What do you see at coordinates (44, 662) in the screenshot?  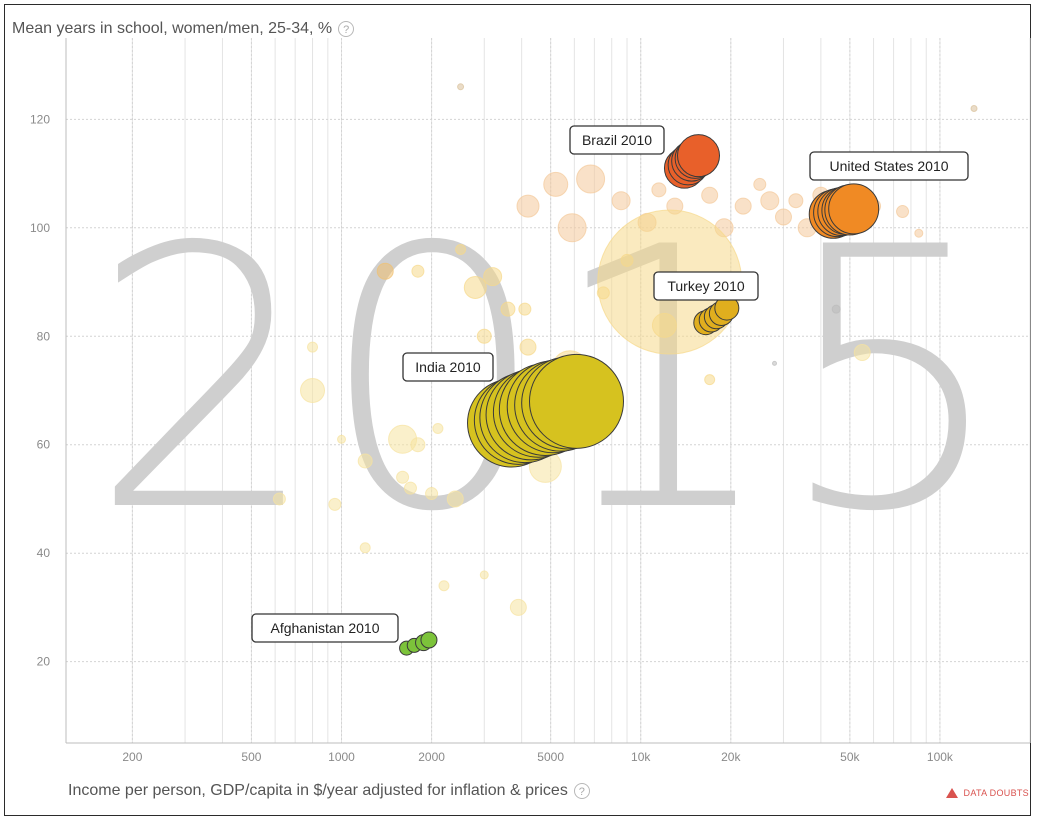 I see `y-tick-label: 20` at bounding box center [44, 662].